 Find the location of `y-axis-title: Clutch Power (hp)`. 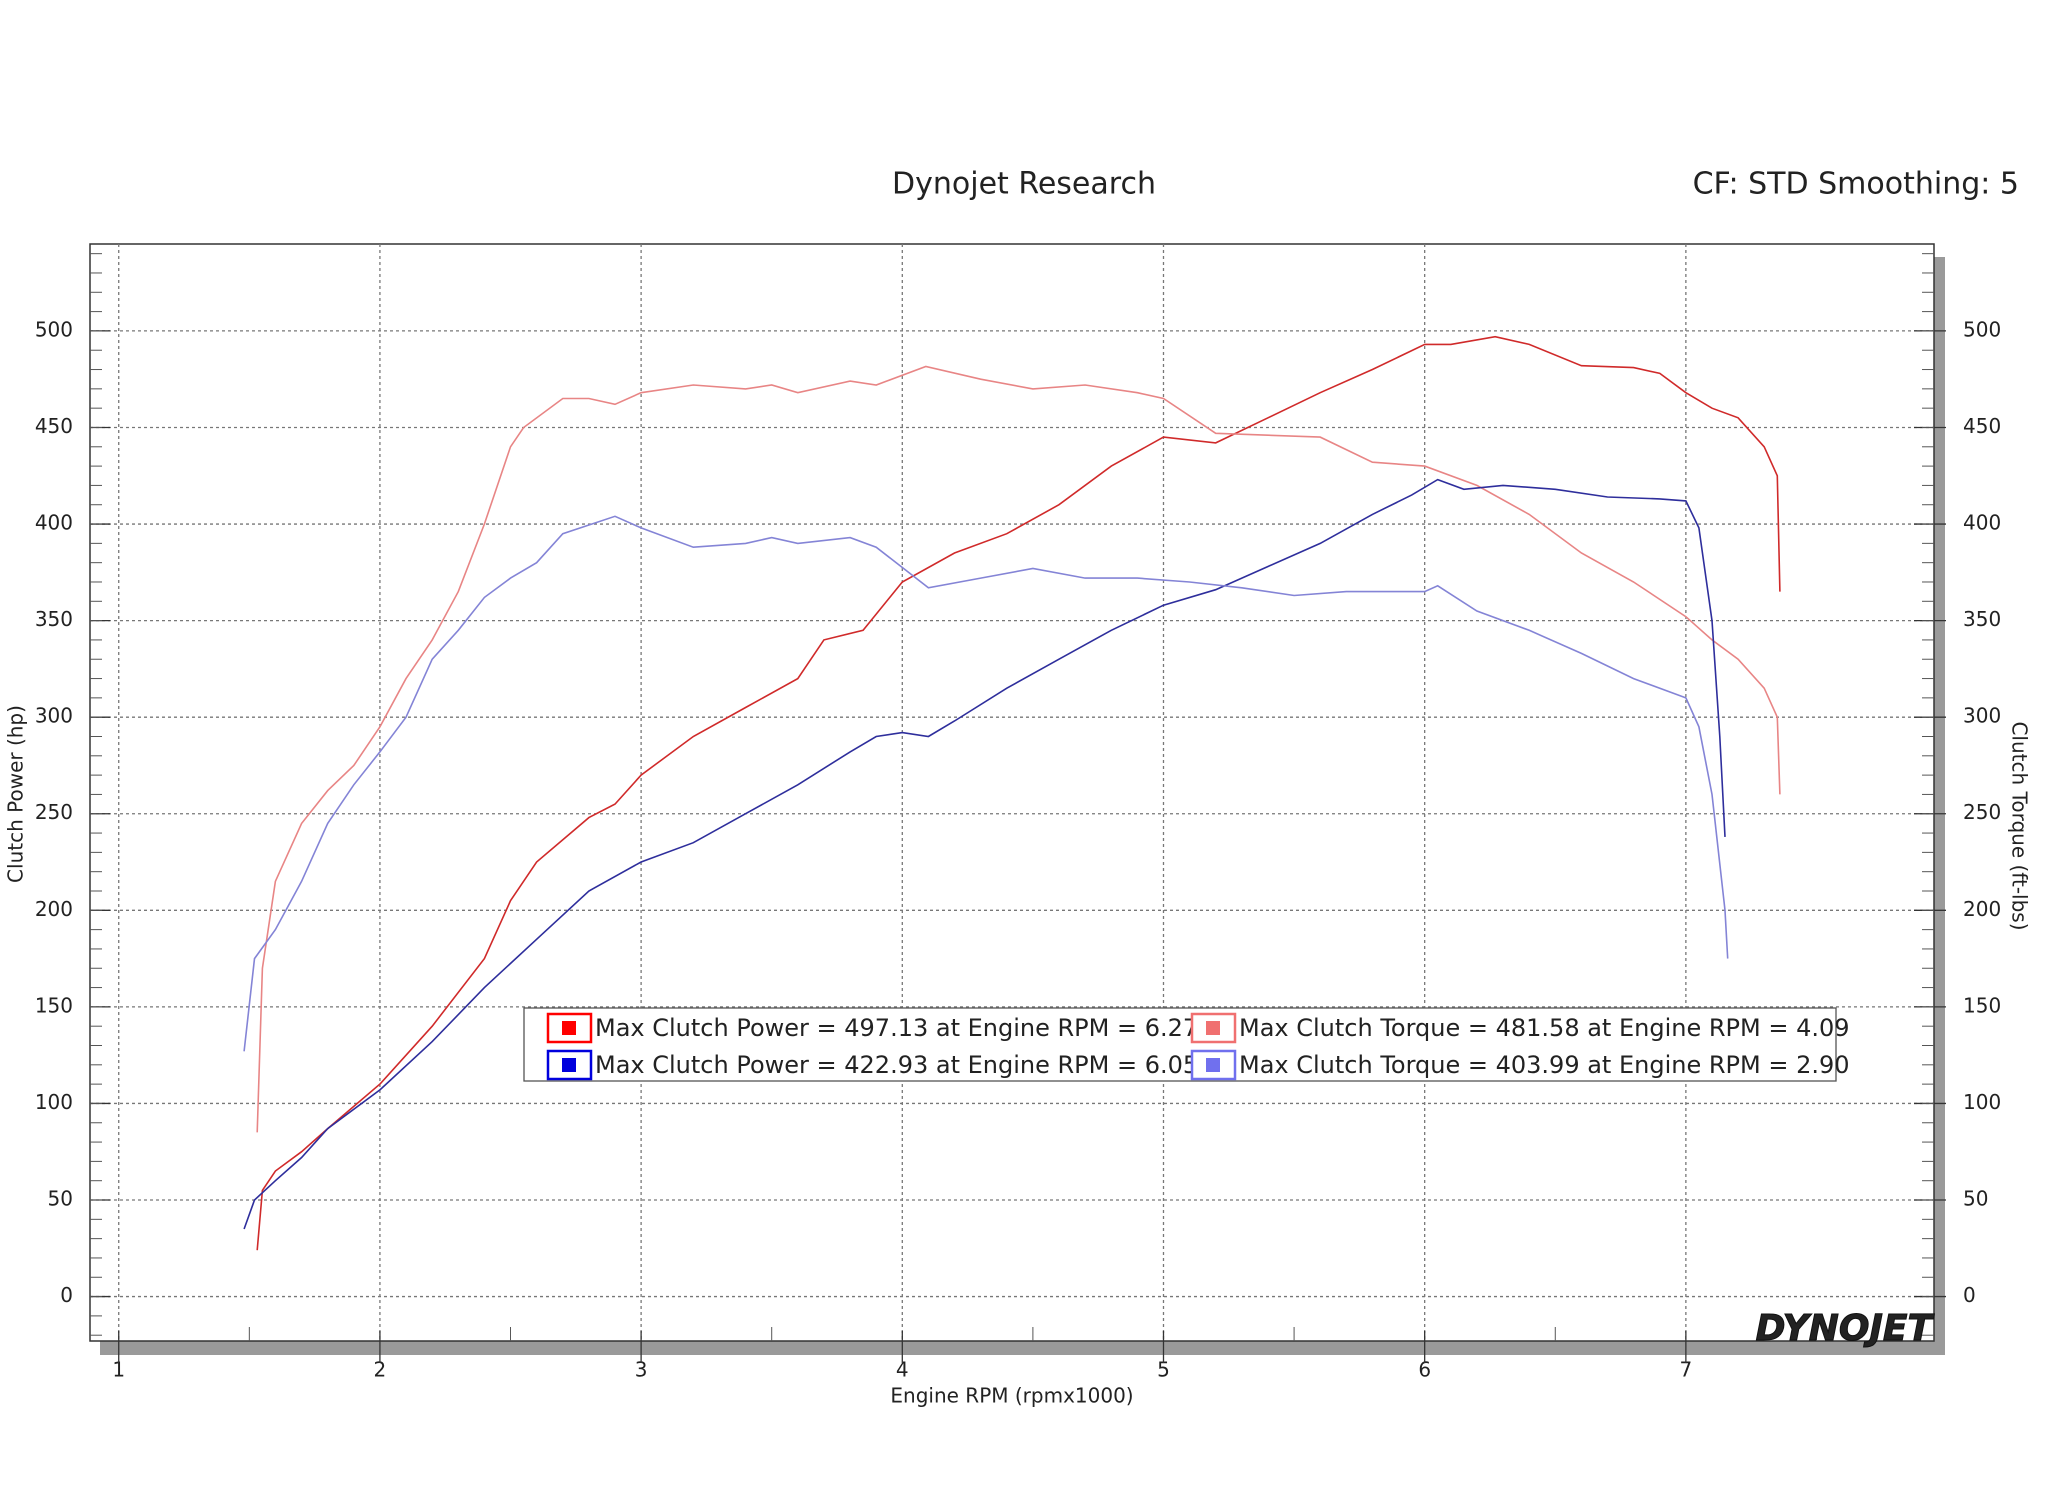

y-axis-title: Clutch Power (hp) is located at coordinates (16, 794).